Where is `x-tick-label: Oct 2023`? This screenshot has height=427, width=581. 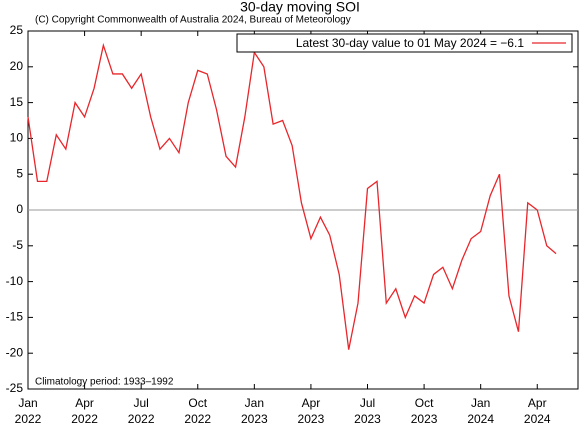
x-tick-label: Oct 2023 is located at coordinates (424, 411).